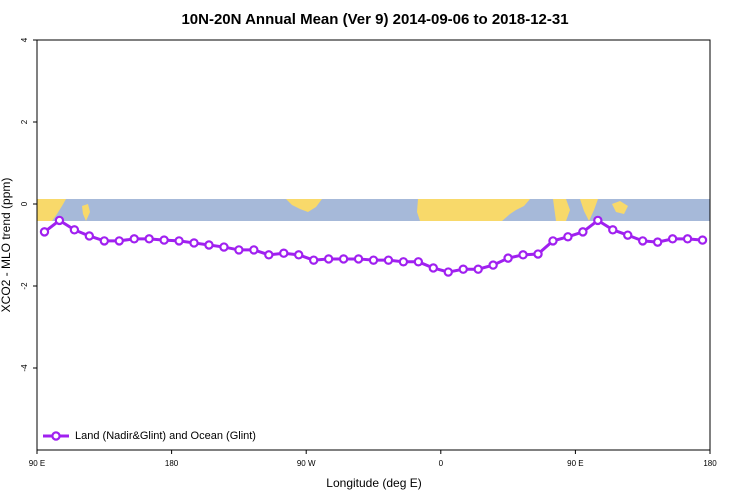 The width and height of the screenshot is (750, 500). I want to click on y-tick-label: -2, so click(24, 286).